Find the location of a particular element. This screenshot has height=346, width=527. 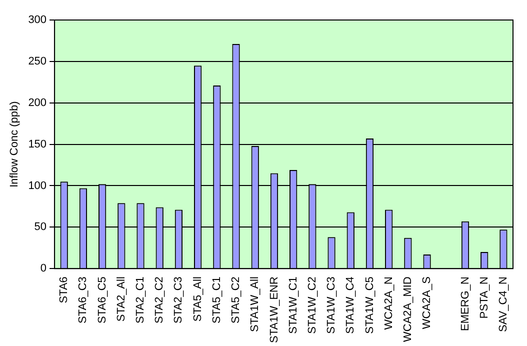

x-tick-label: STA1W_C2 is located at coordinates (312, 305).